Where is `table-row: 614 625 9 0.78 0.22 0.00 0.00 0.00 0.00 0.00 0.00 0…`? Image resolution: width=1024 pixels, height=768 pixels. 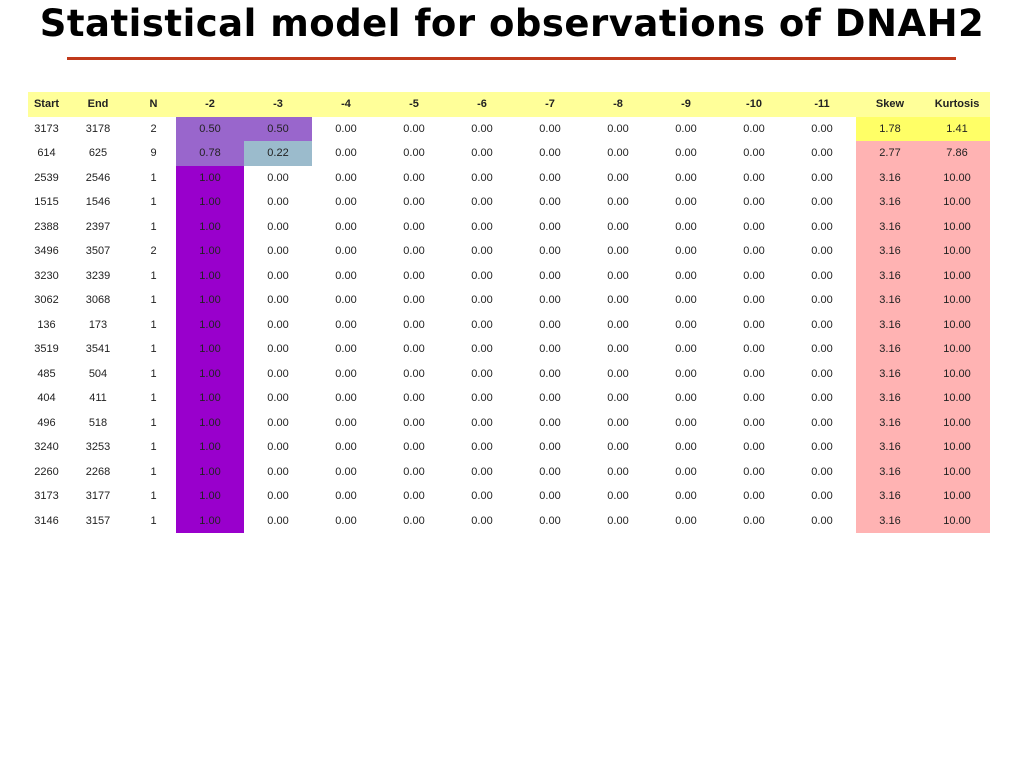 table-row: 614 625 9 0.78 0.22 0.00 0.00 0.00 0.00 0.00 0.00 0… is located at coordinates (509, 153).